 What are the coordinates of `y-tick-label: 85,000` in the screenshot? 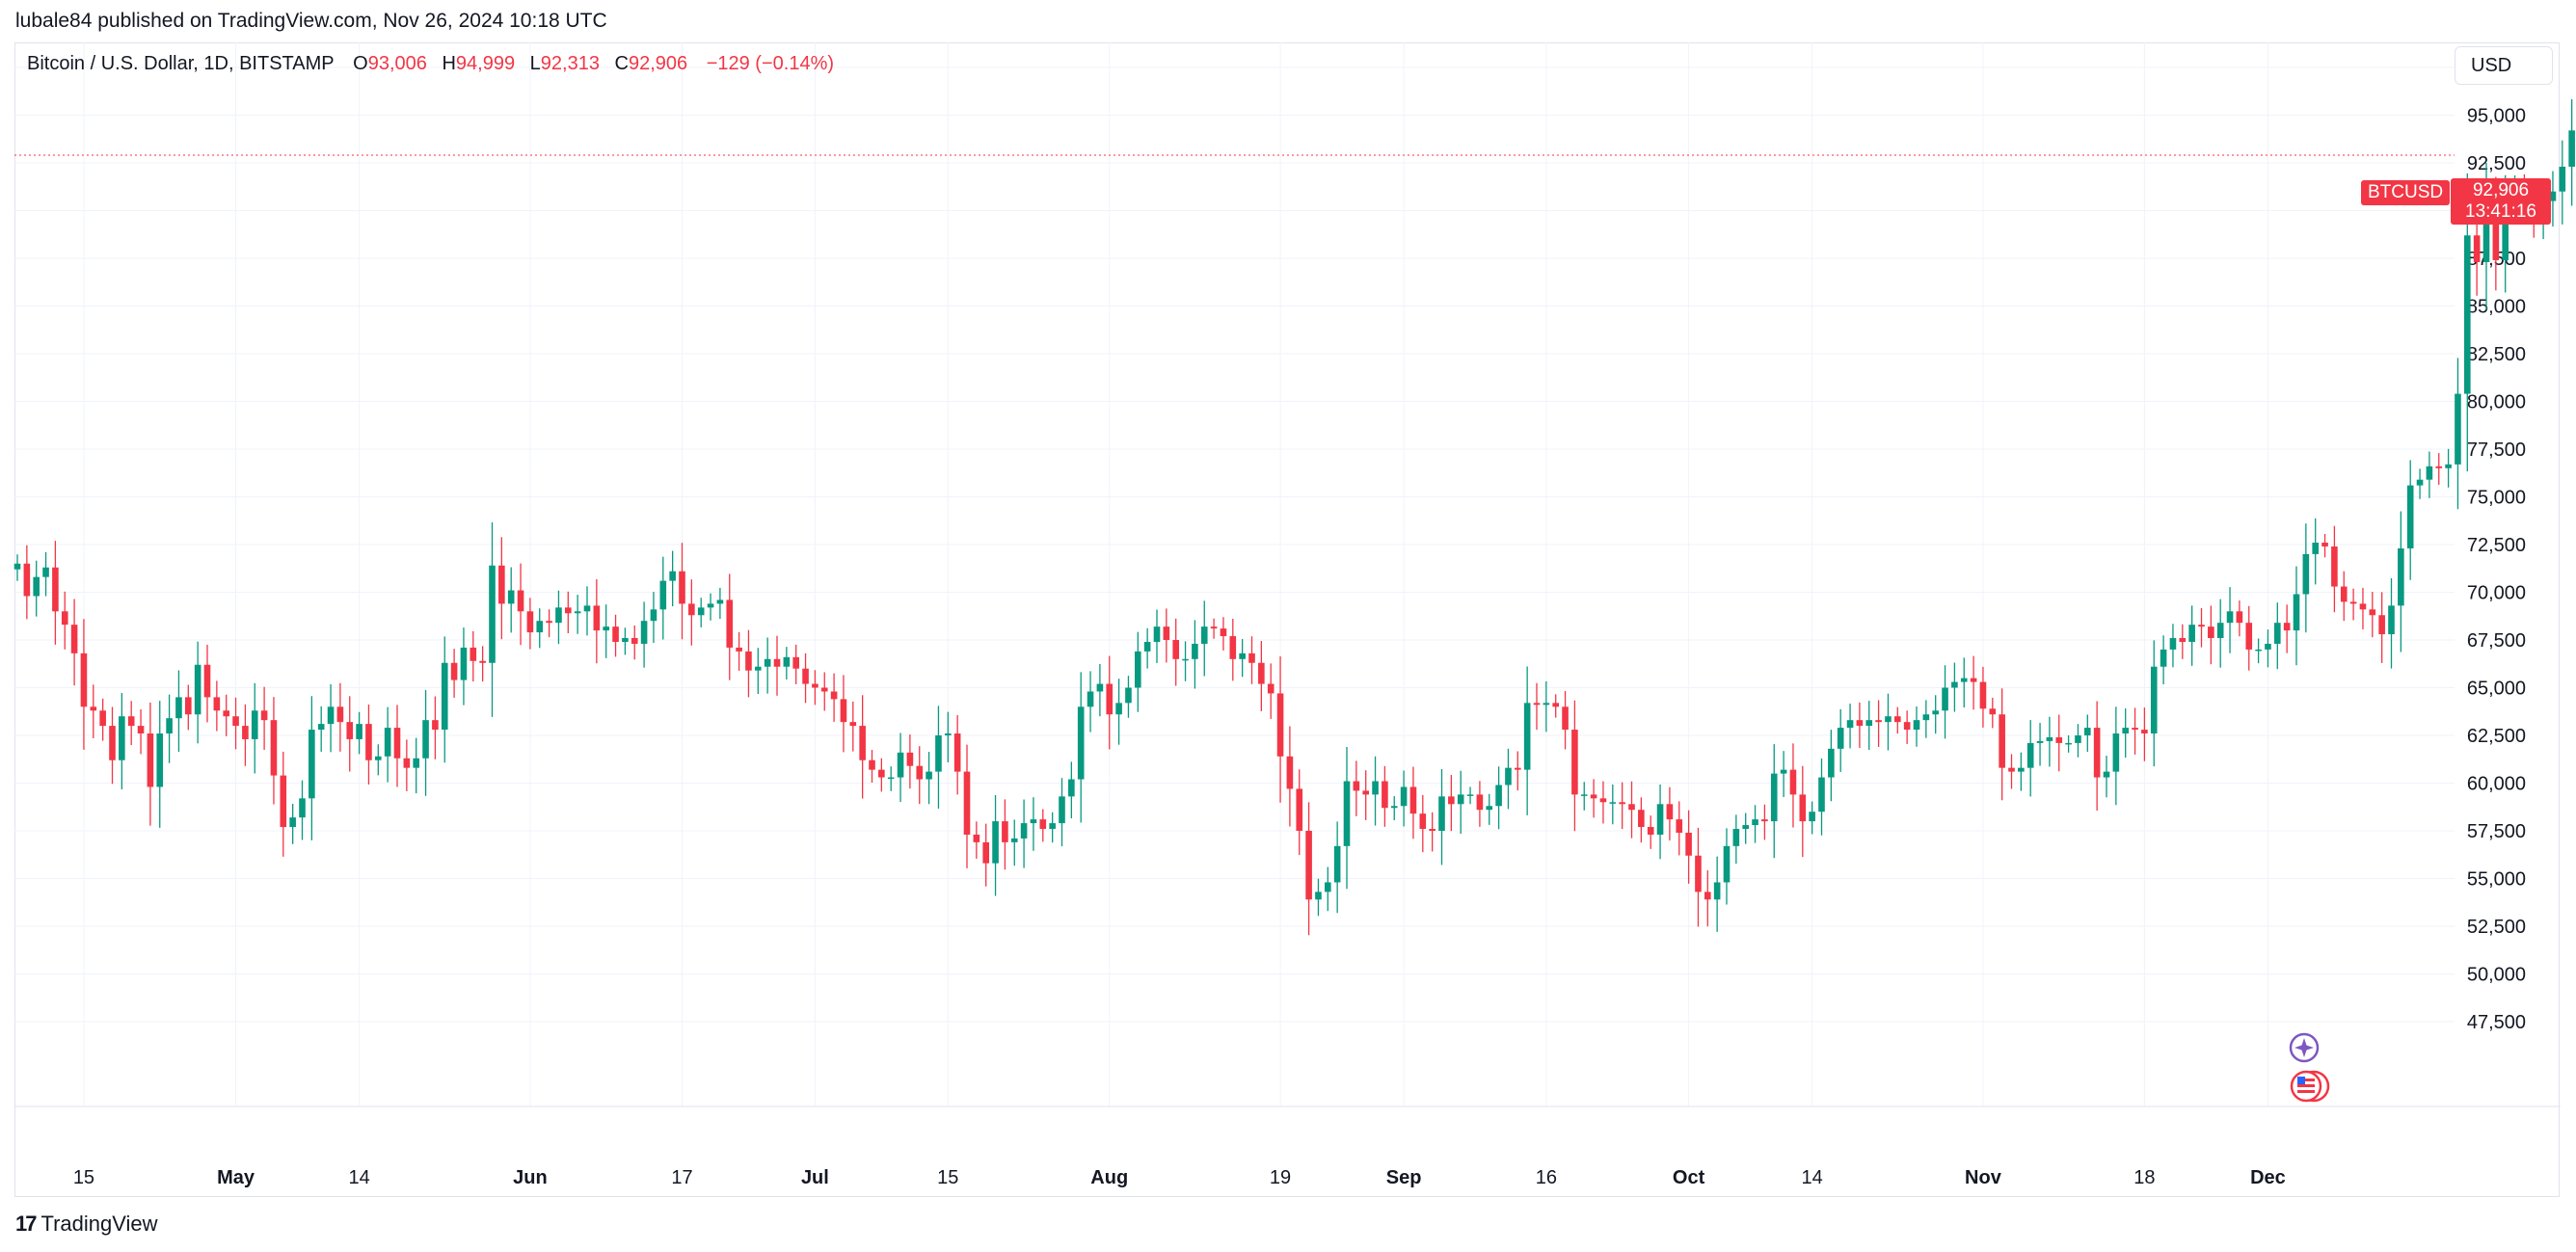 It's located at (2497, 307).